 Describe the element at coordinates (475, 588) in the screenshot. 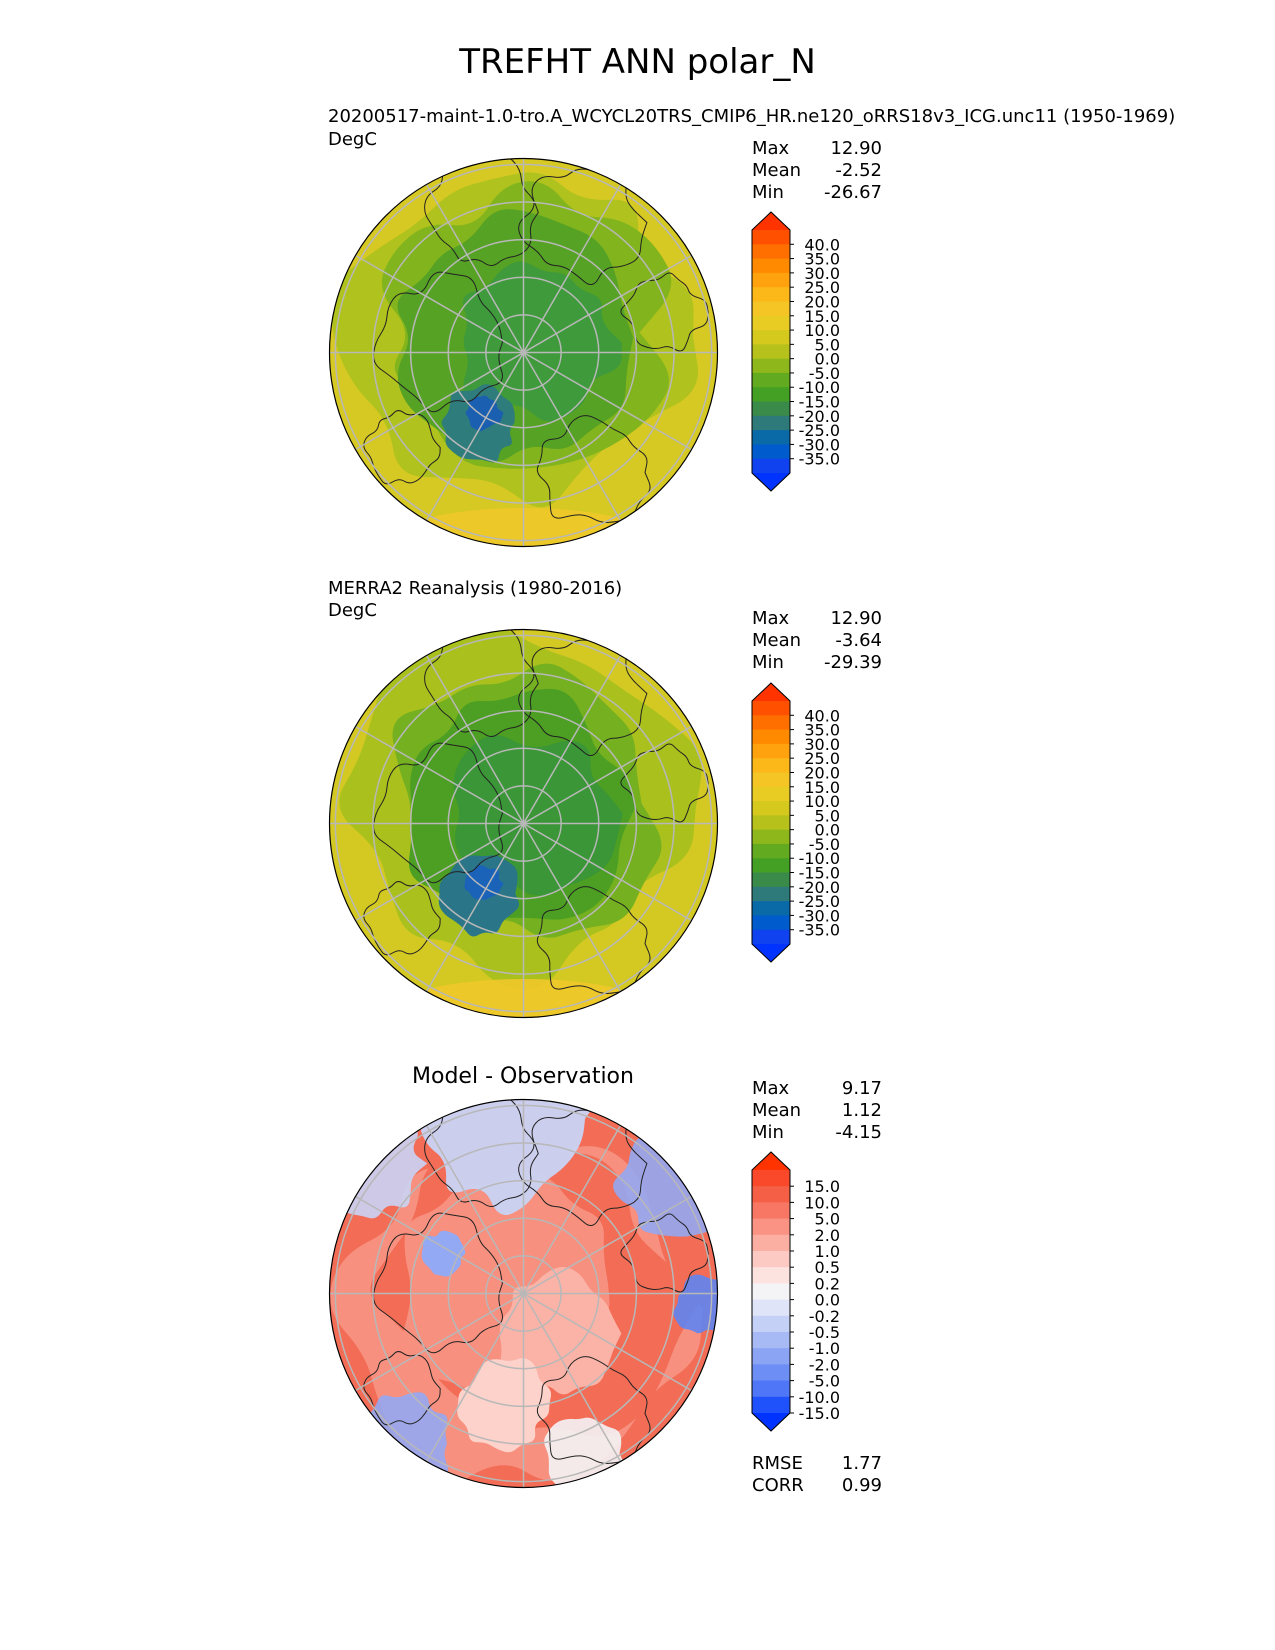

I see `panel2-title: MERRA2 Reanalysis (1980-2016)` at that location.